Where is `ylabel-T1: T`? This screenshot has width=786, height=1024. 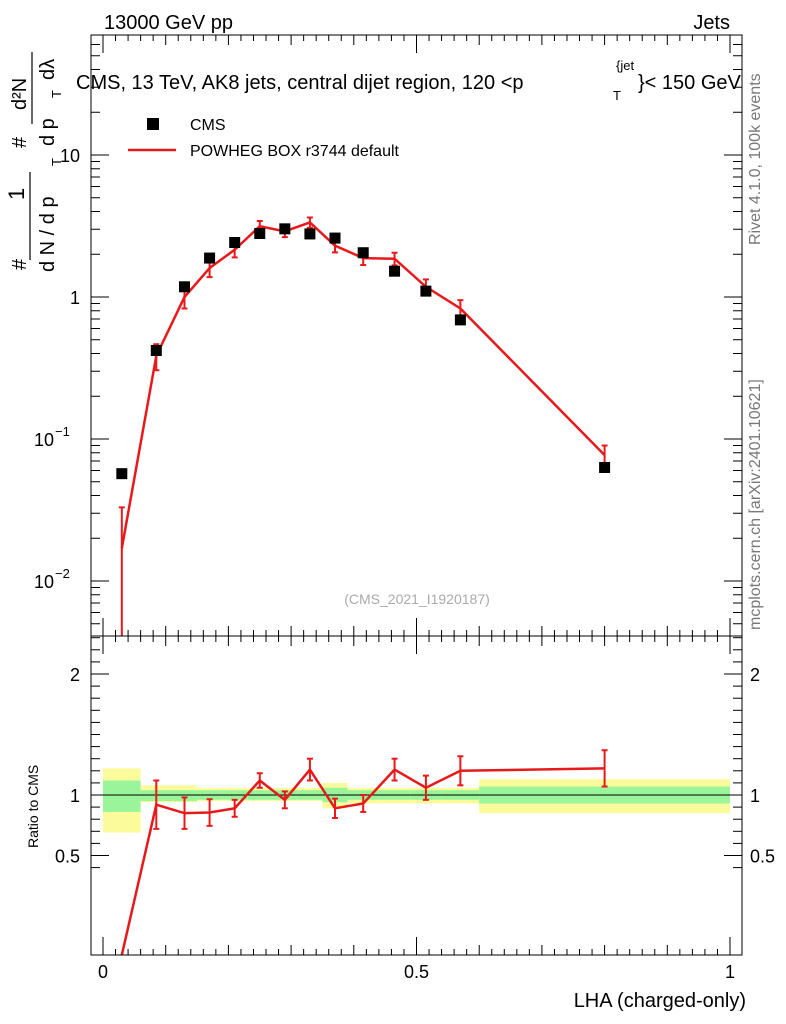
ylabel-T1: T is located at coordinates (56, 162).